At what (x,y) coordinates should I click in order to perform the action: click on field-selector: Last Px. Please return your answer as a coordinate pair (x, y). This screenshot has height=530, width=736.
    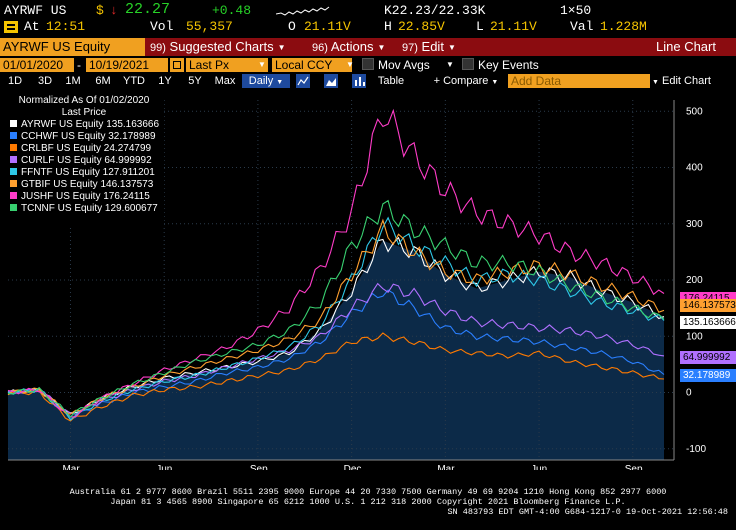
    Looking at the image, I should click on (227, 65).